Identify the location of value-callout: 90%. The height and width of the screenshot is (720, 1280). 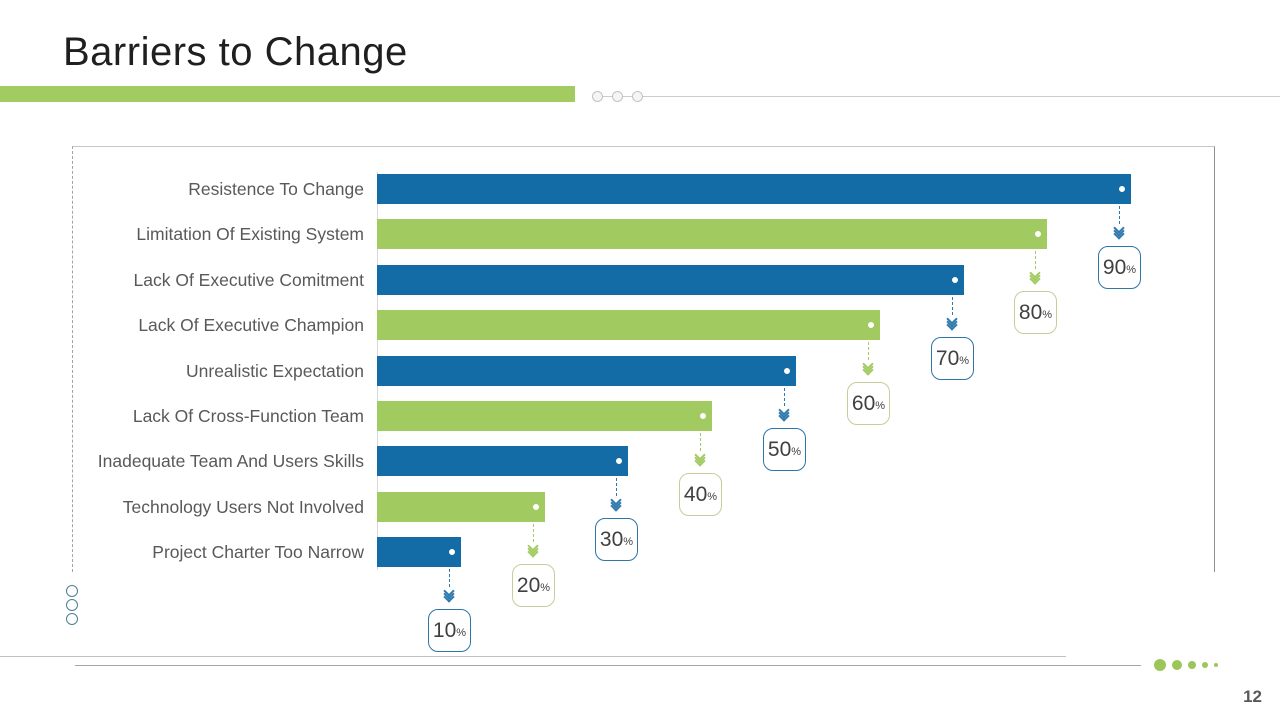
(1119, 267).